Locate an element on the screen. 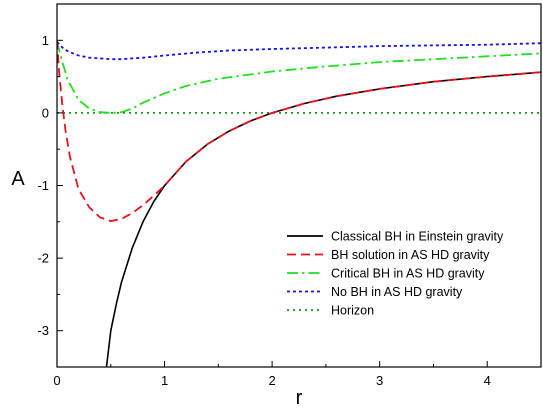 The image size is (543, 410). y-tick-label: 1 is located at coordinates (45, 40).